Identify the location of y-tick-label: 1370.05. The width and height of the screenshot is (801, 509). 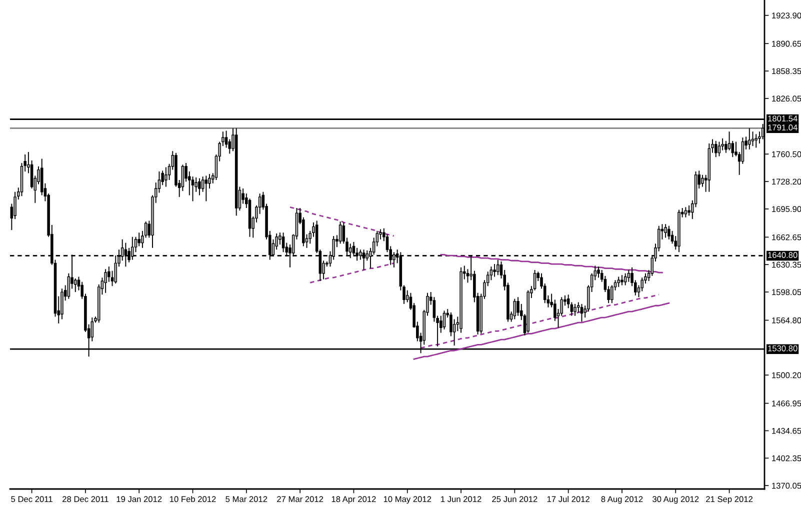
(786, 485).